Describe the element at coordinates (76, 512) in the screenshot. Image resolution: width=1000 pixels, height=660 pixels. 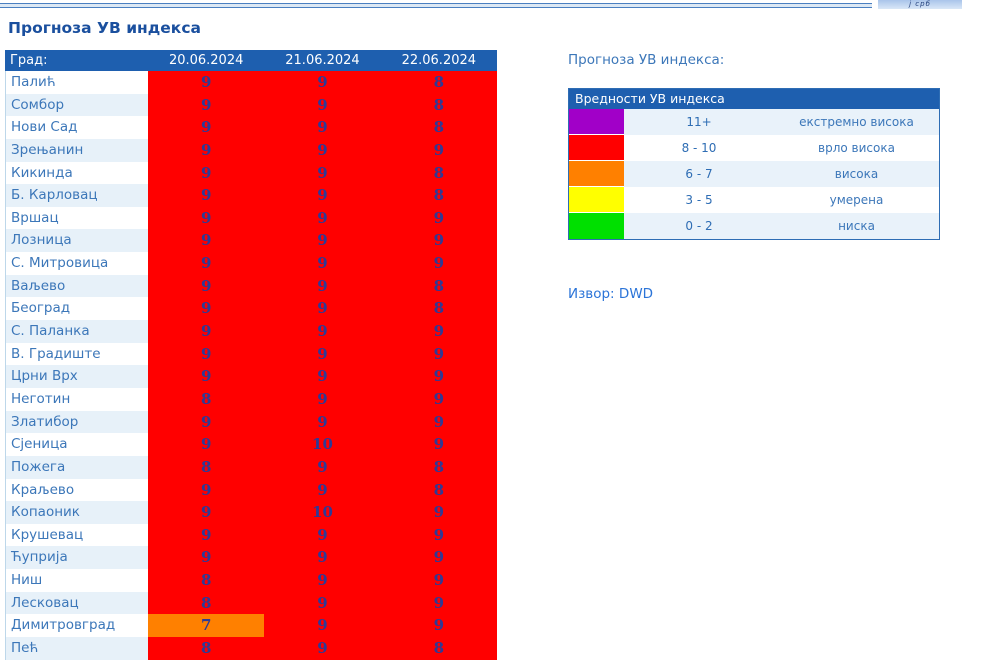
I see `city-name-cell: Копаоник` at that location.